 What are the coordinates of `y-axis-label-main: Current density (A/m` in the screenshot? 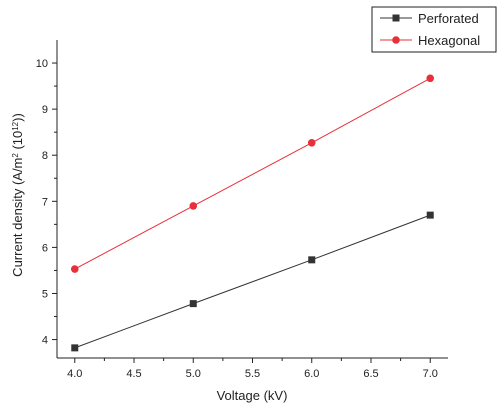 It's located at (17, 217).